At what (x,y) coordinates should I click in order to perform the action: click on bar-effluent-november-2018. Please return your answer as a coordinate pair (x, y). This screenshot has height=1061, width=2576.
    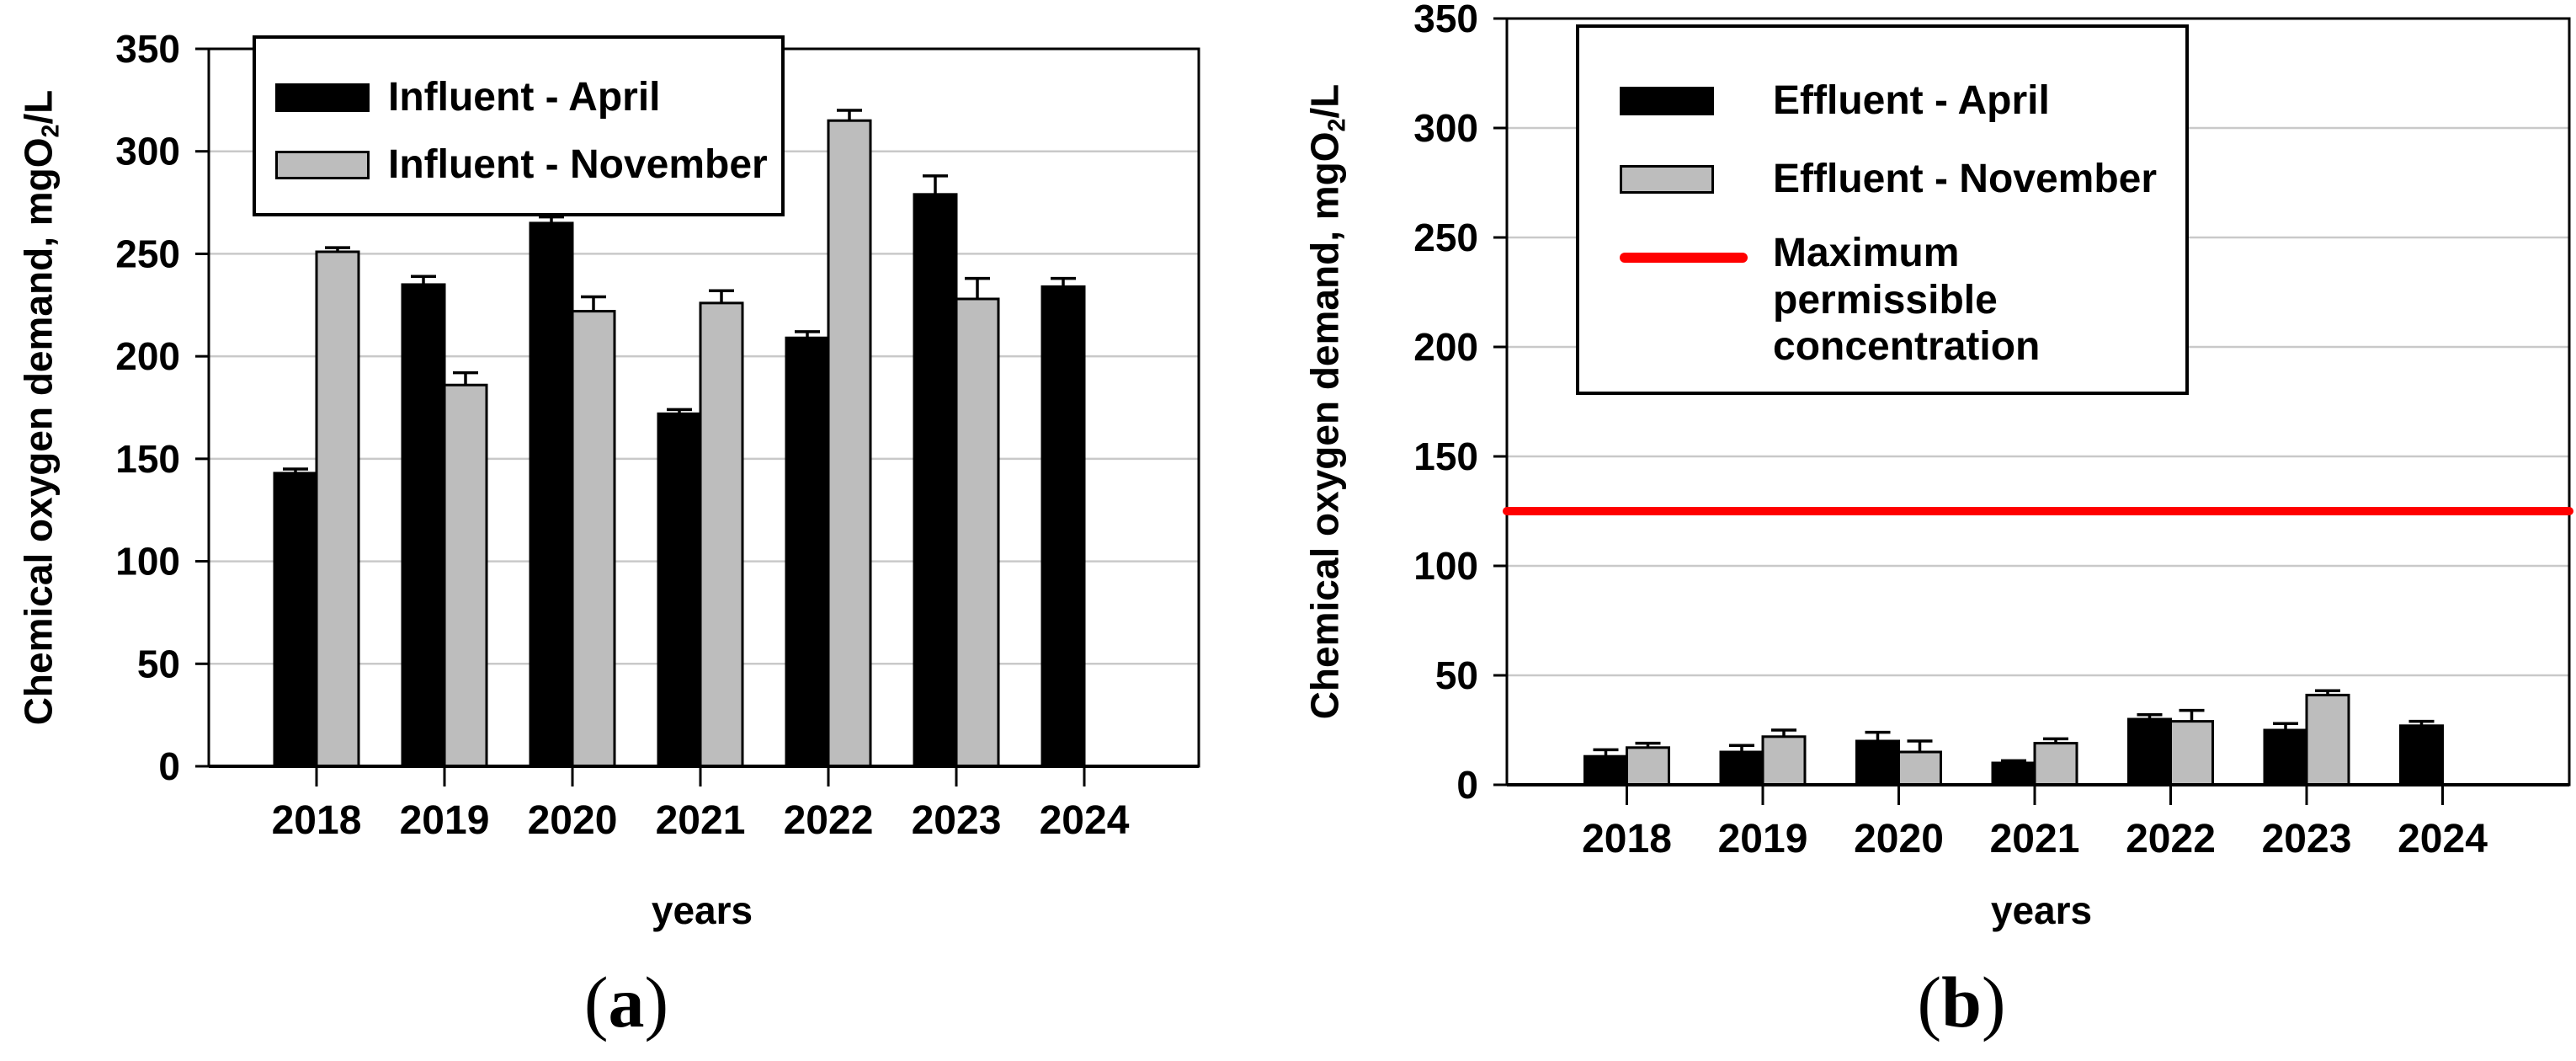
    Looking at the image, I should click on (1648, 766).